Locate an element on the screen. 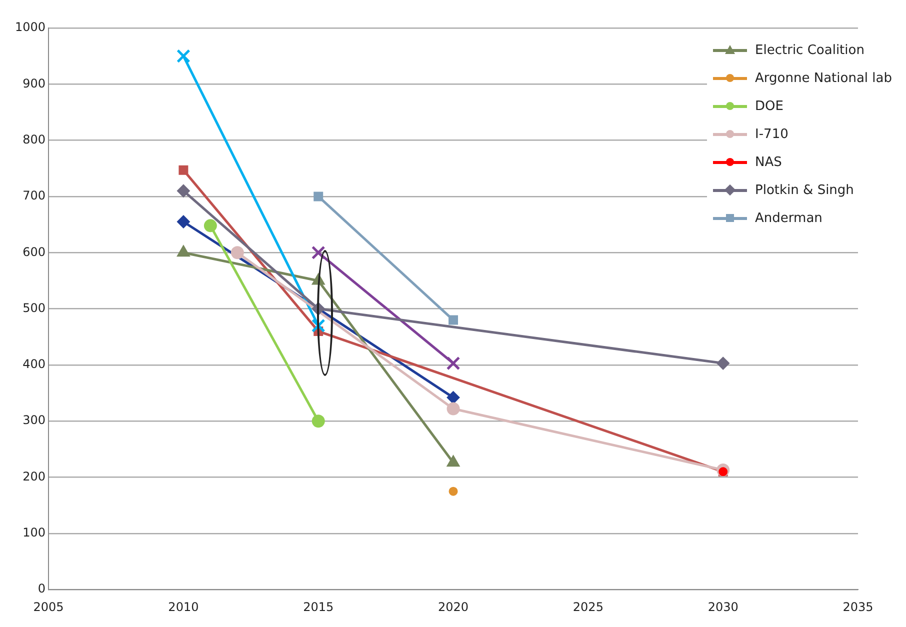  y-tick-label: 200 is located at coordinates (34, 476).